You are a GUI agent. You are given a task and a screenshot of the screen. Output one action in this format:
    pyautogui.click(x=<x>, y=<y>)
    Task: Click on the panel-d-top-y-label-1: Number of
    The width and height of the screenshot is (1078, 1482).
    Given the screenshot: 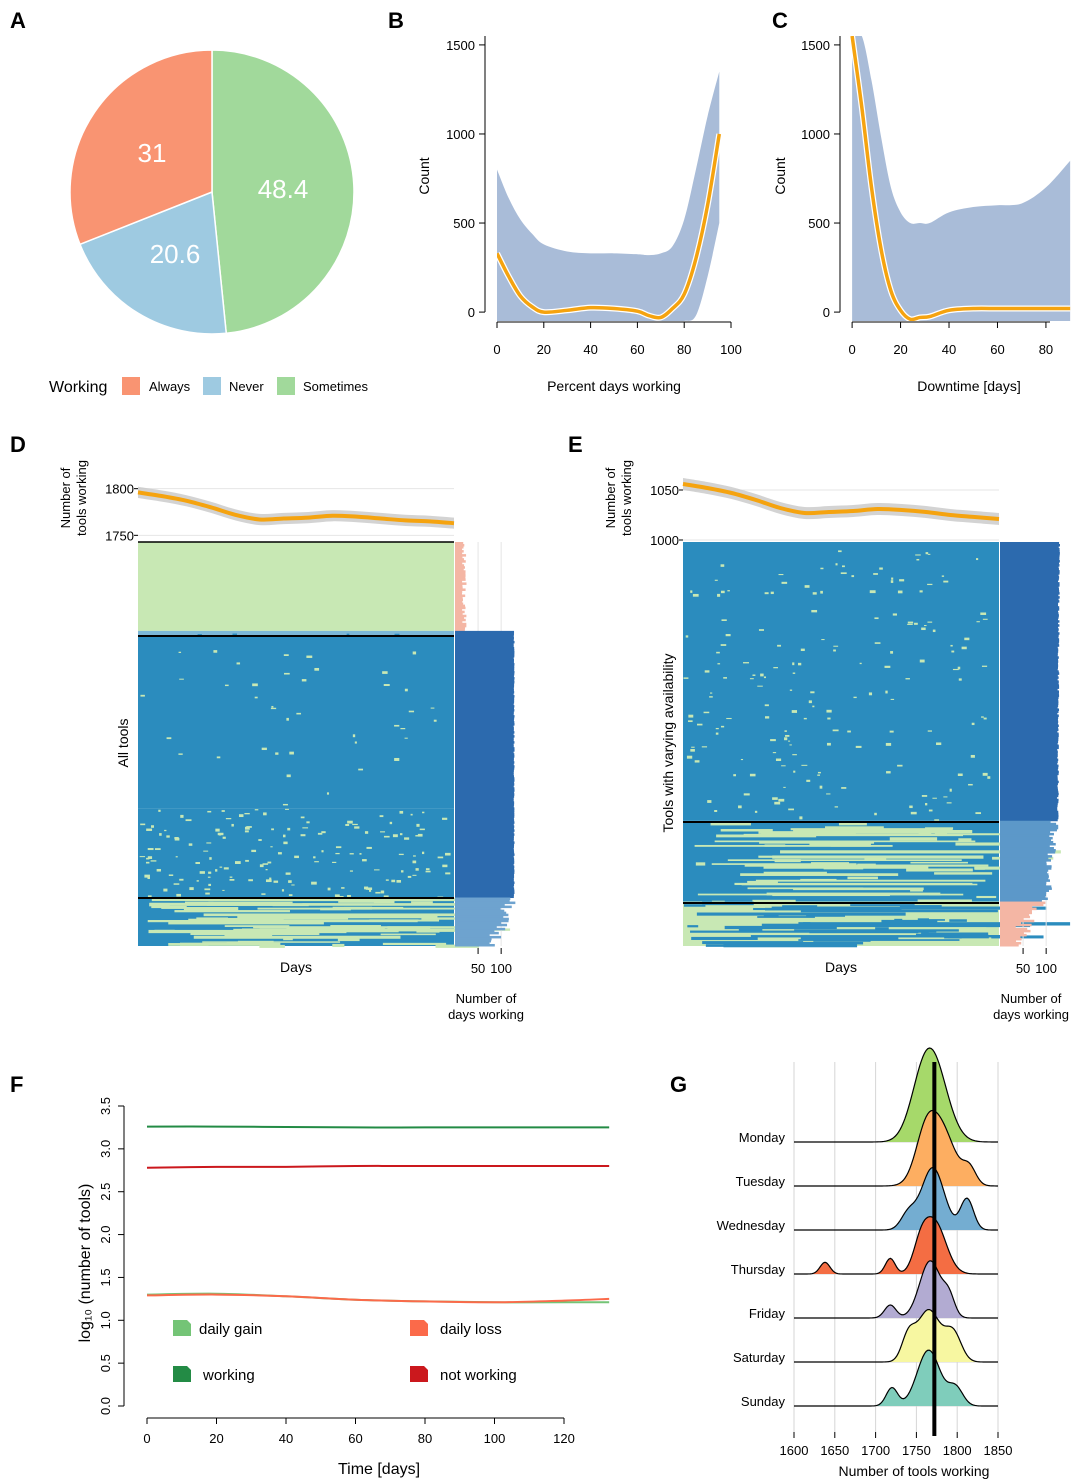 What is the action you would take?
    pyautogui.click(x=65, y=497)
    